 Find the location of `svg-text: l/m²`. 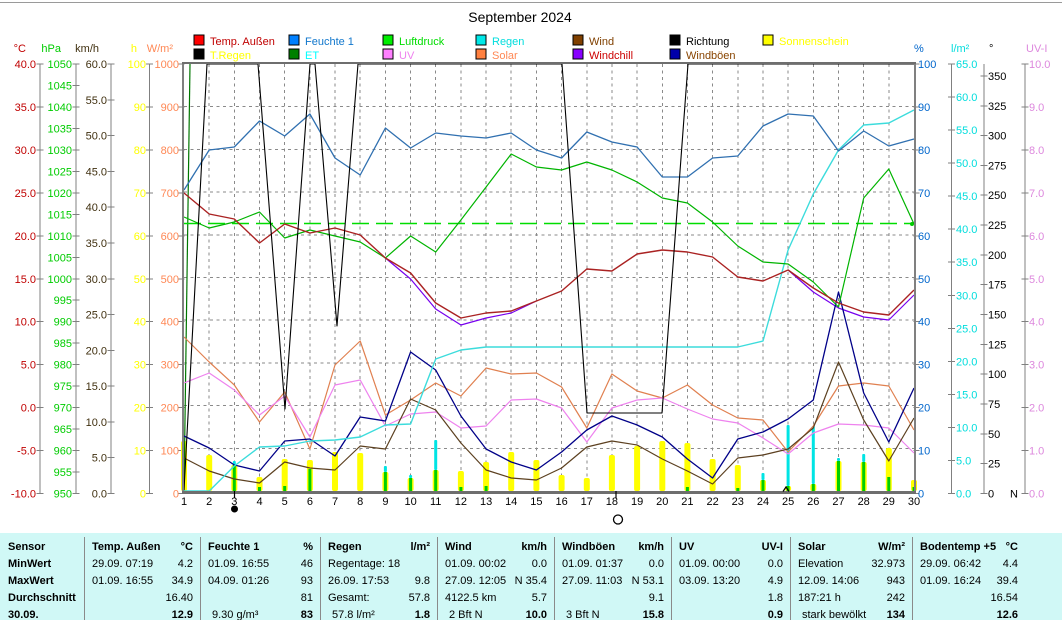

svg-text: l/m² is located at coordinates (960, 49).